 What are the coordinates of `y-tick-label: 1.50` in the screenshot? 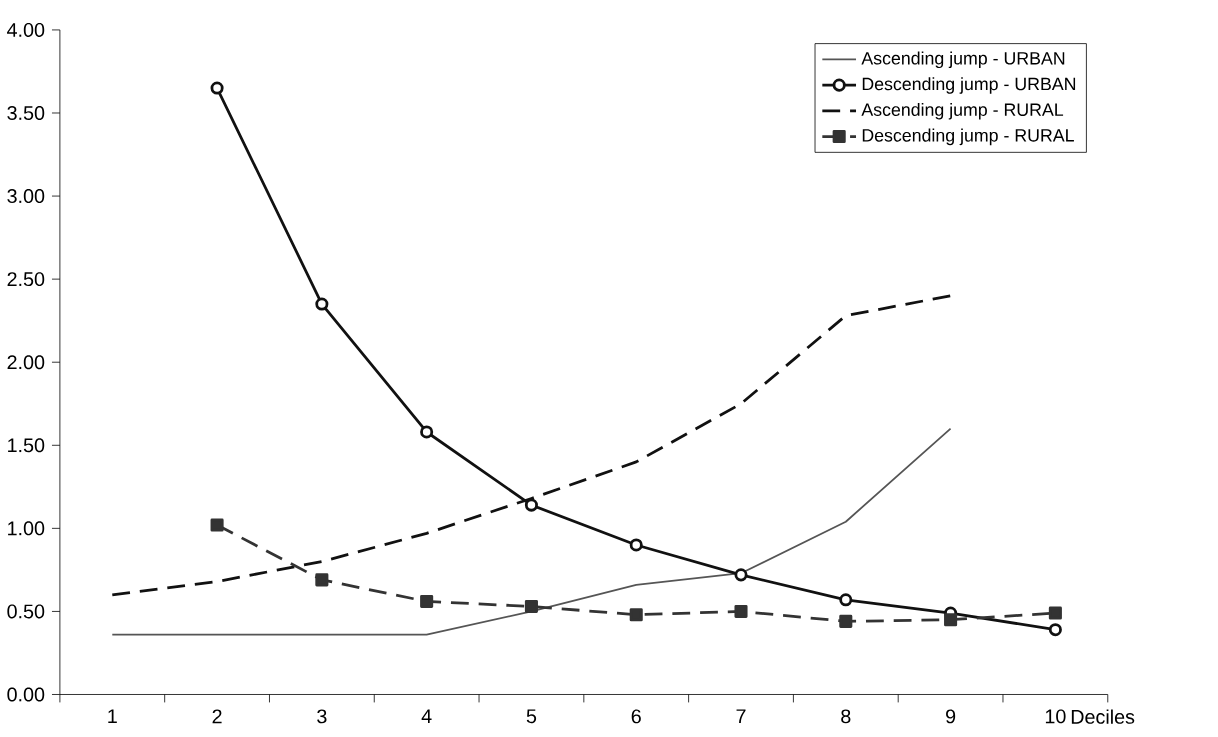 It's located at (26, 445).